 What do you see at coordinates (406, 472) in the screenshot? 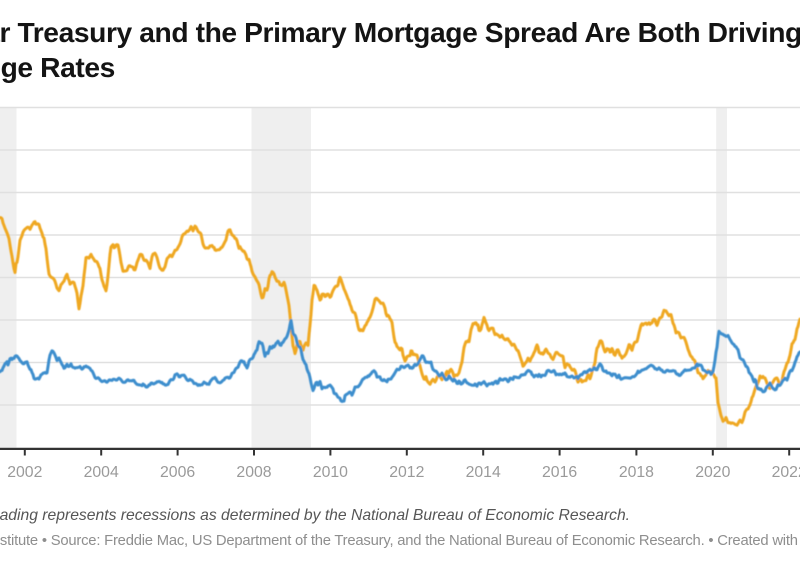
I see `svg-text: 2012` at bounding box center [406, 472].